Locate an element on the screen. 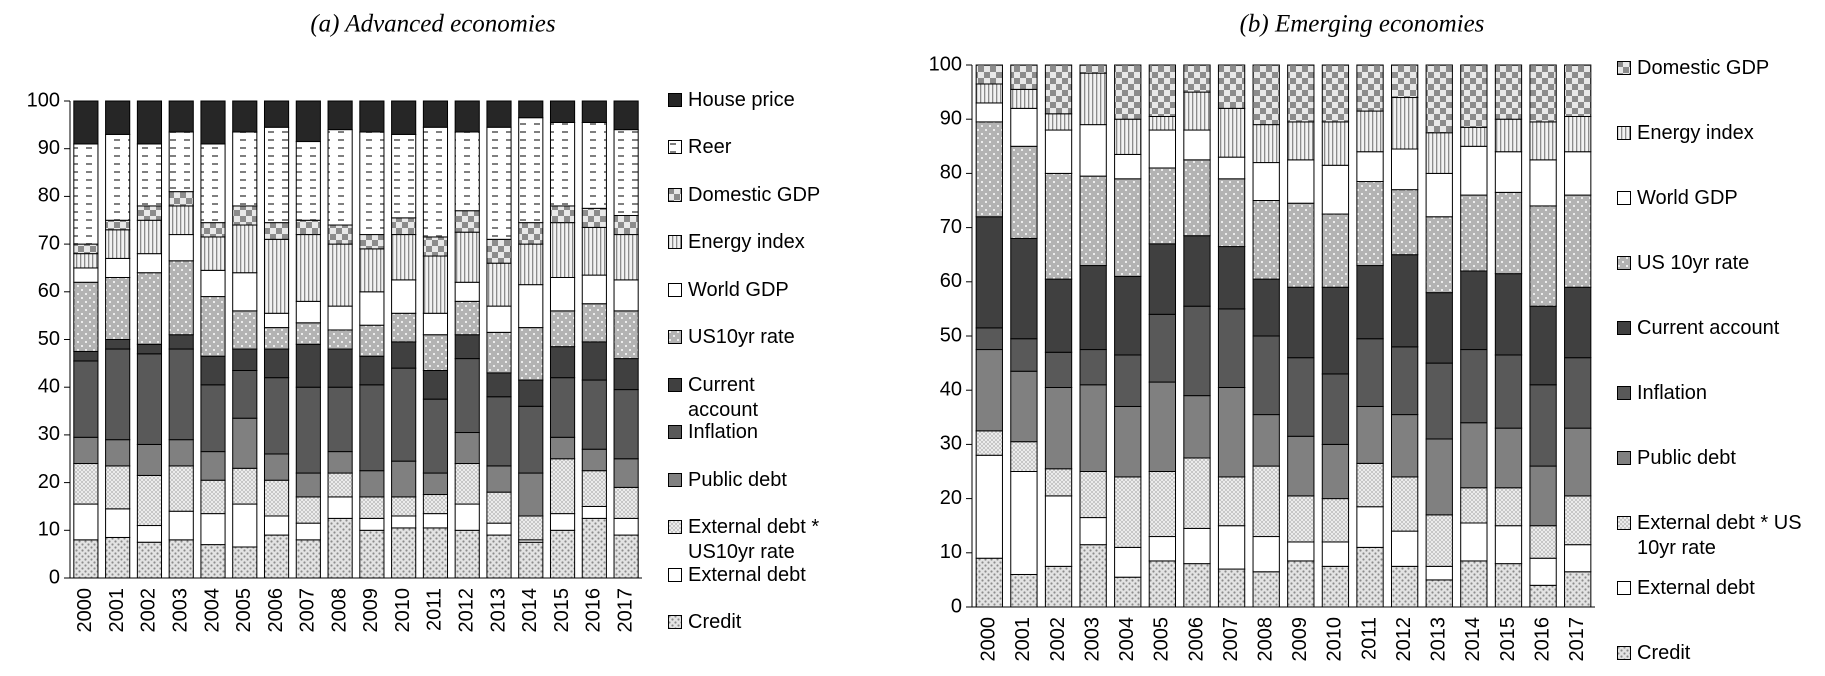  x-tick-label: 2014 is located at coordinates (1473, 639).